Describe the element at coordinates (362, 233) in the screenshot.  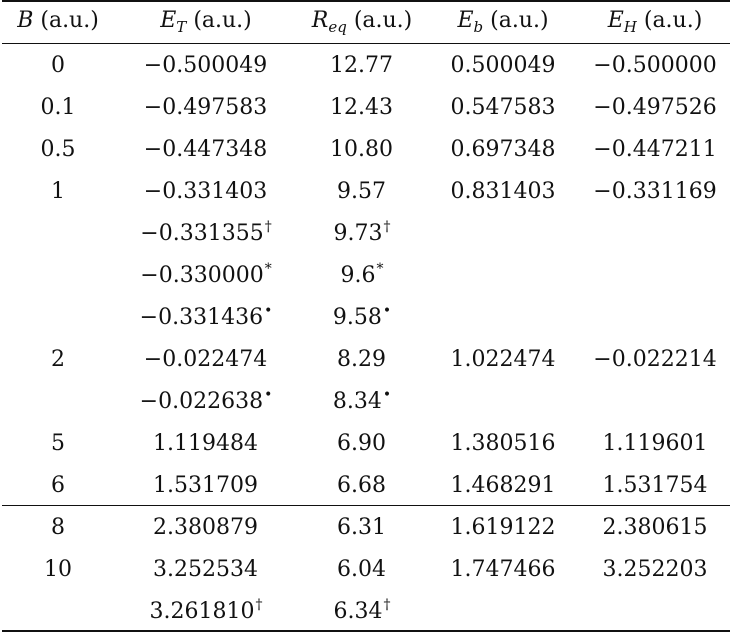
I see `cell-req: 9.73†` at that location.